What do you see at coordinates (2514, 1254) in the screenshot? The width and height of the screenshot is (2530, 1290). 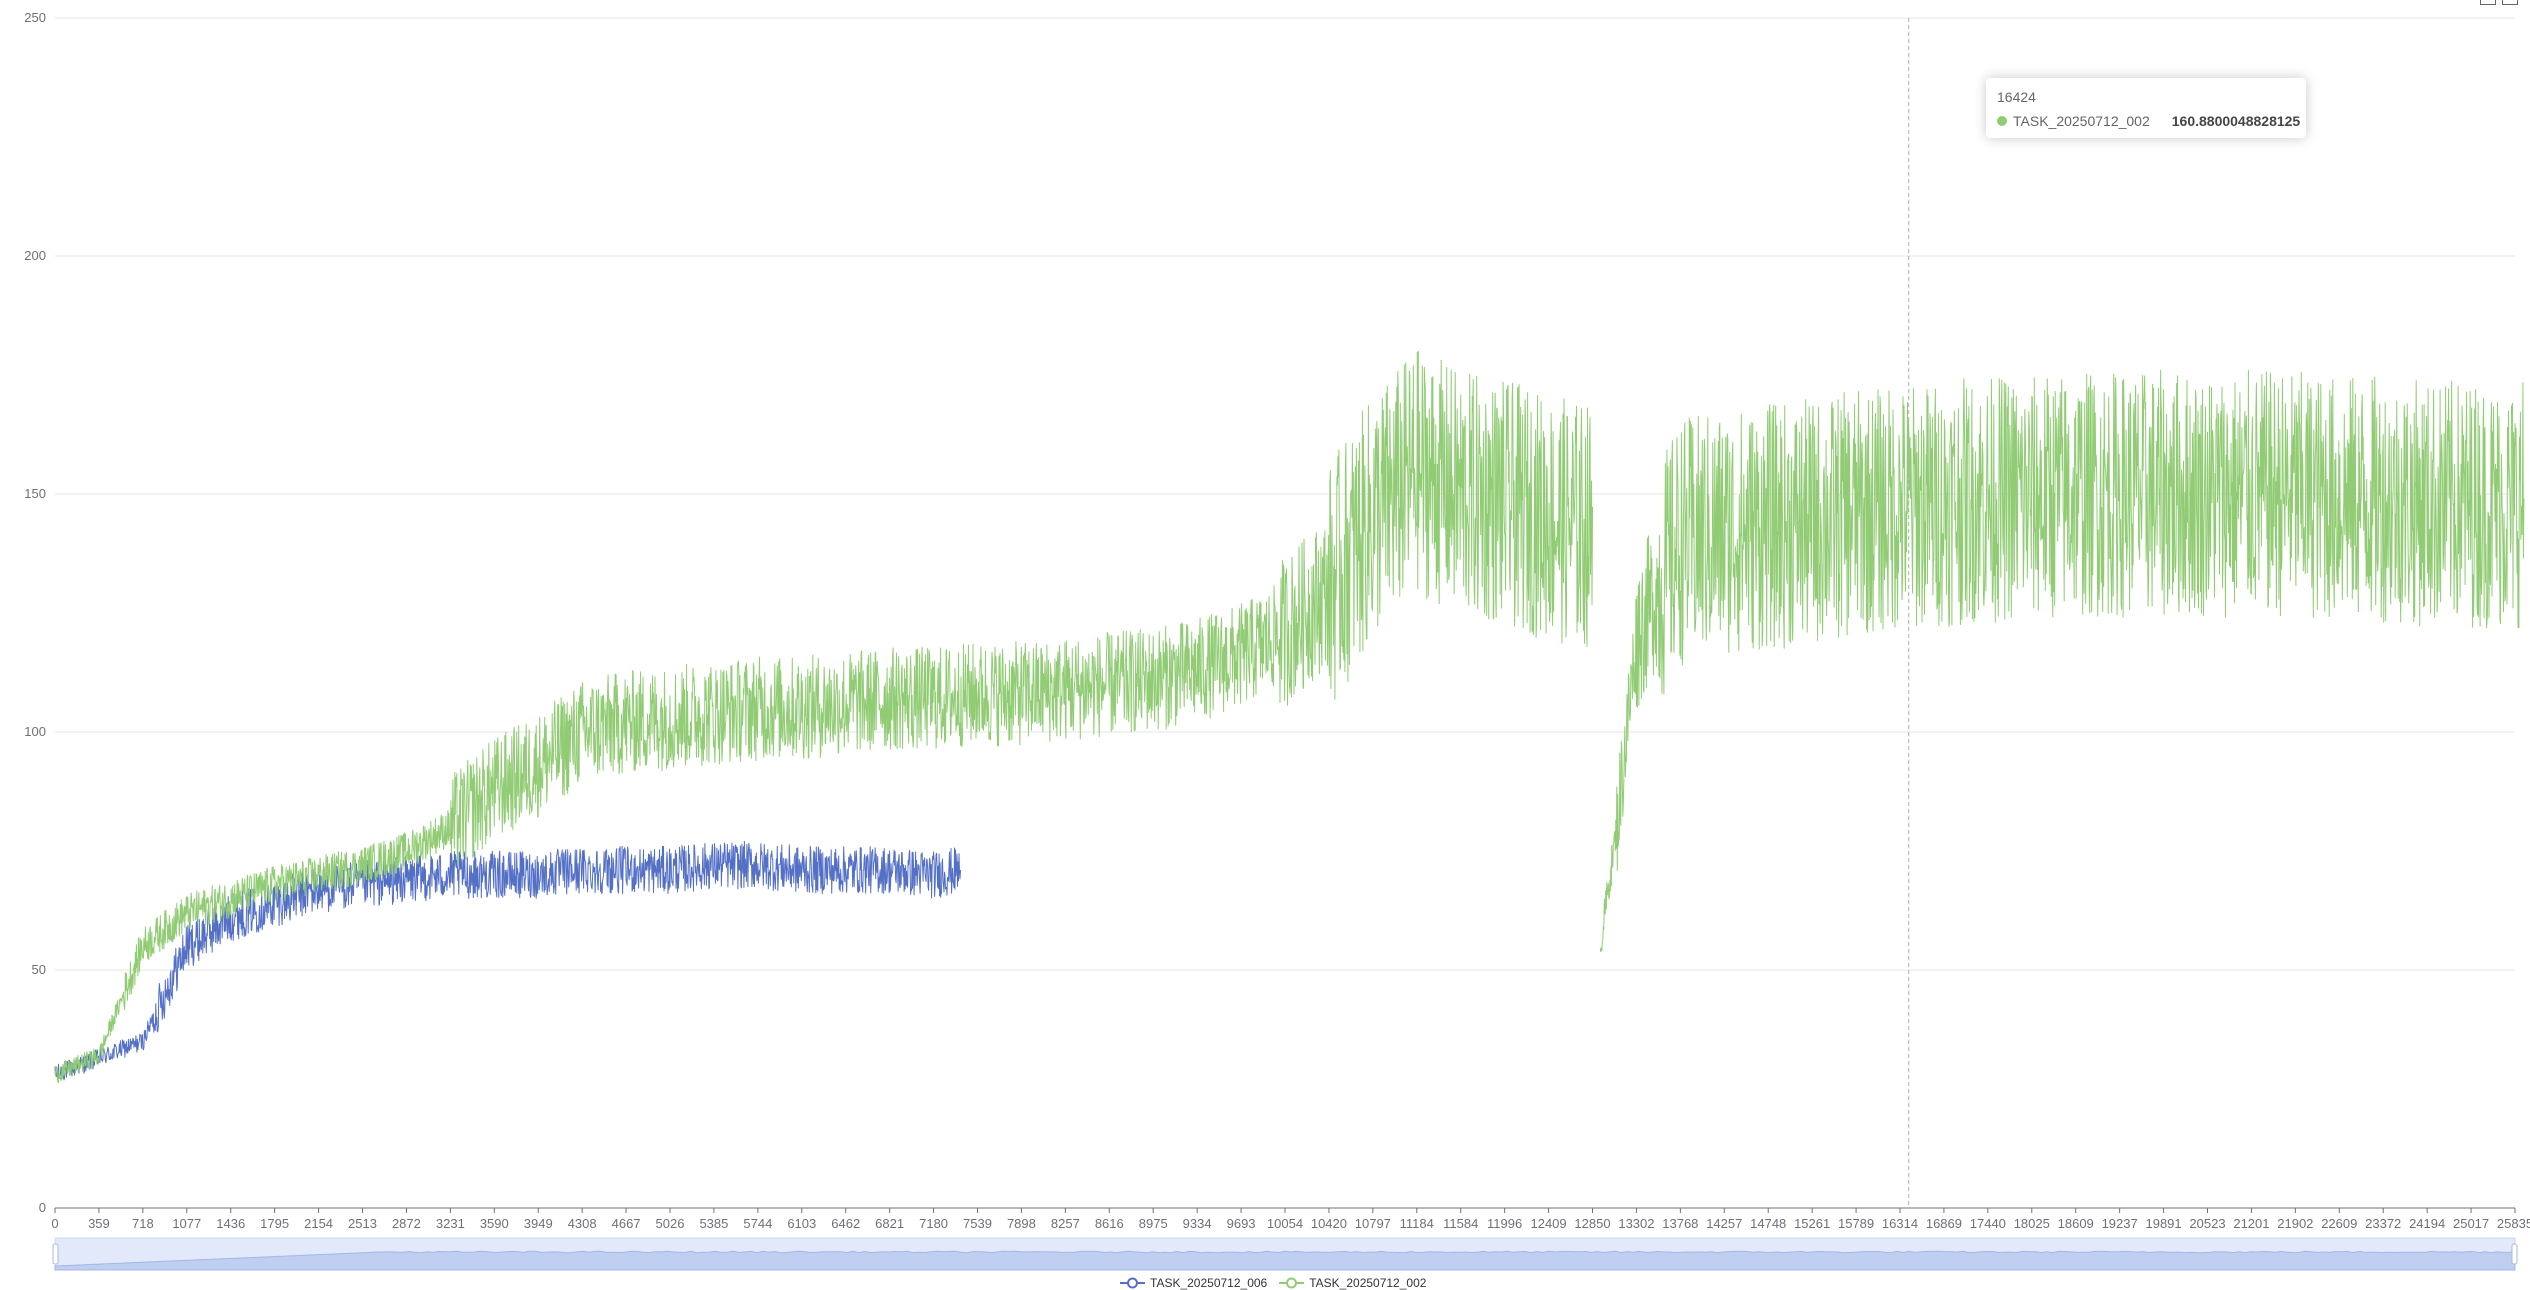 I see `zoom-handle-right` at bounding box center [2514, 1254].